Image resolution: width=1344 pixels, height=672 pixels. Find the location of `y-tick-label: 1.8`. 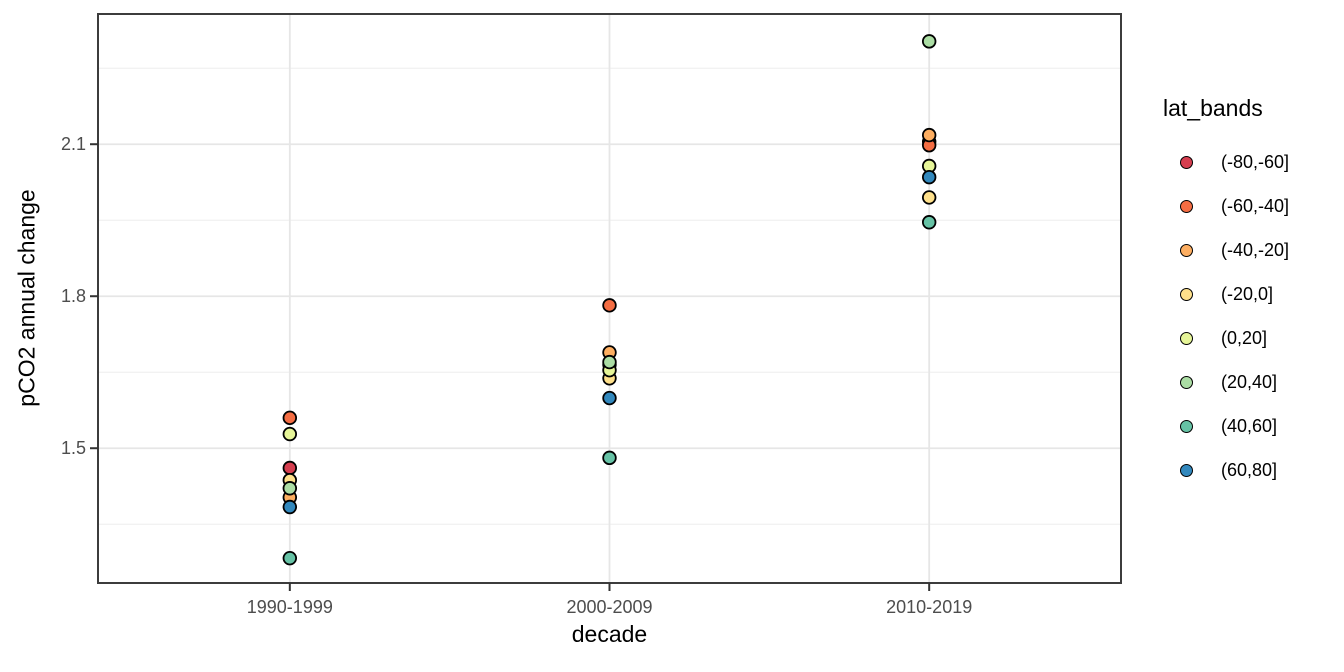

y-tick-label: 1.8 is located at coordinates (73, 296).